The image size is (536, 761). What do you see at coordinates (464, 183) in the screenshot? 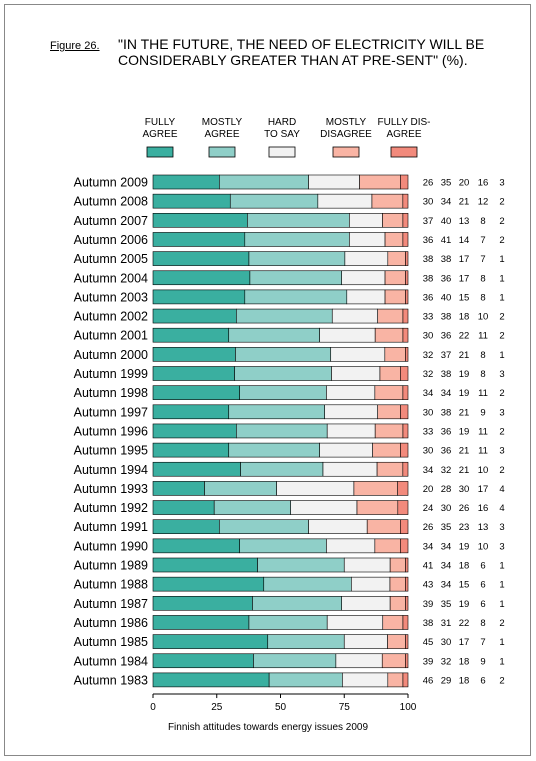
I see `data-label: 20` at bounding box center [464, 183].